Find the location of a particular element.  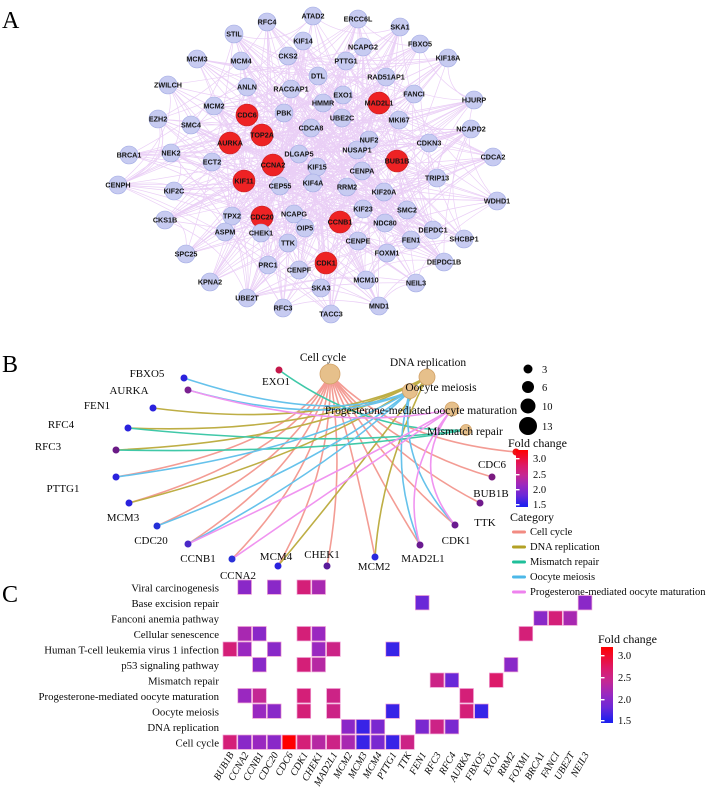

gene-node-SMC4 is located at coordinates (191, 125).